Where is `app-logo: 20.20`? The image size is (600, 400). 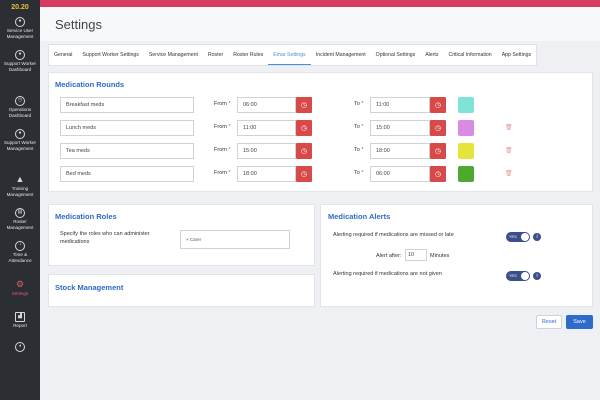
app-logo: 20.20 is located at coordinates (20, 7).